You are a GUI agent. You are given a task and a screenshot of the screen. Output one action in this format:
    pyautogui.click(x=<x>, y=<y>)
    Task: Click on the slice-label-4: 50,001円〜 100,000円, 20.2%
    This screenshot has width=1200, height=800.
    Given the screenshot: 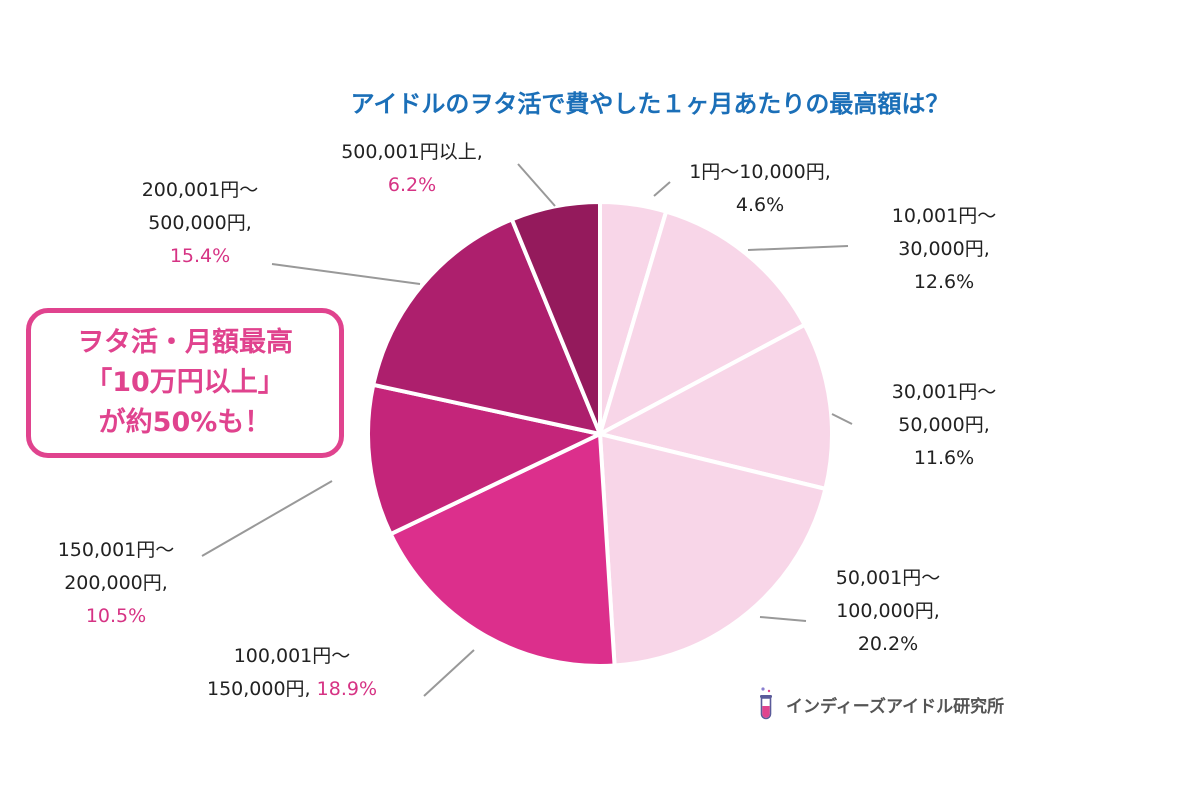 What is the action you would take?
    pyautogui.click(x=888, y=611)
    